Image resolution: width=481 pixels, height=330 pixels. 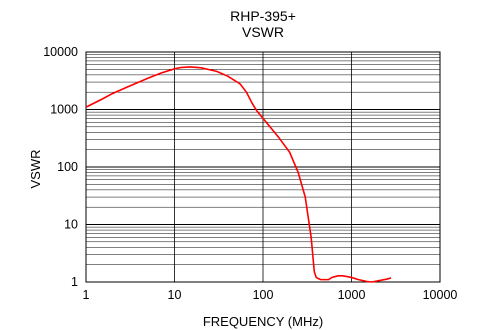 What do you see at coordinates (71, 225) in the screenshot?
I see `y-tick-label: 10` at bounding box center [71, 225].